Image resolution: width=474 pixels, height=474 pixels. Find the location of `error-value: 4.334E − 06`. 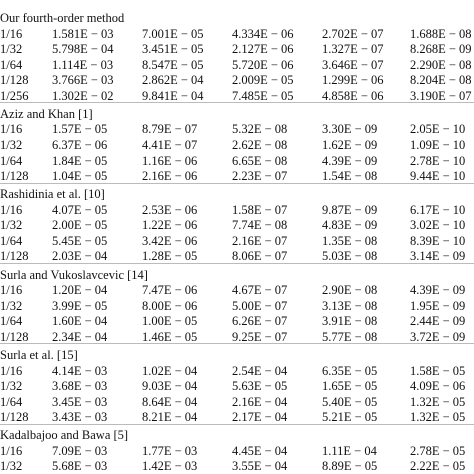

error-value: 4.334E − 06 is located at coordinates (263, 33).